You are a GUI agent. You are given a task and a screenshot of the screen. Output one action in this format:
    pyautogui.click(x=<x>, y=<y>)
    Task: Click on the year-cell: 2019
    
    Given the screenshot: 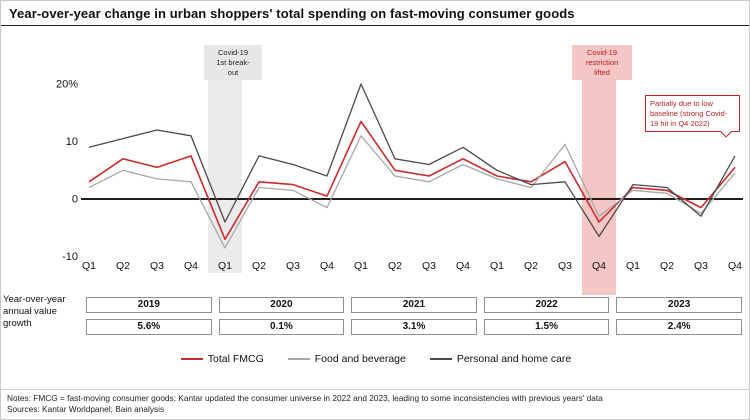 What is the action you would take?
    pyautogui.click(x=149, y=305)
    